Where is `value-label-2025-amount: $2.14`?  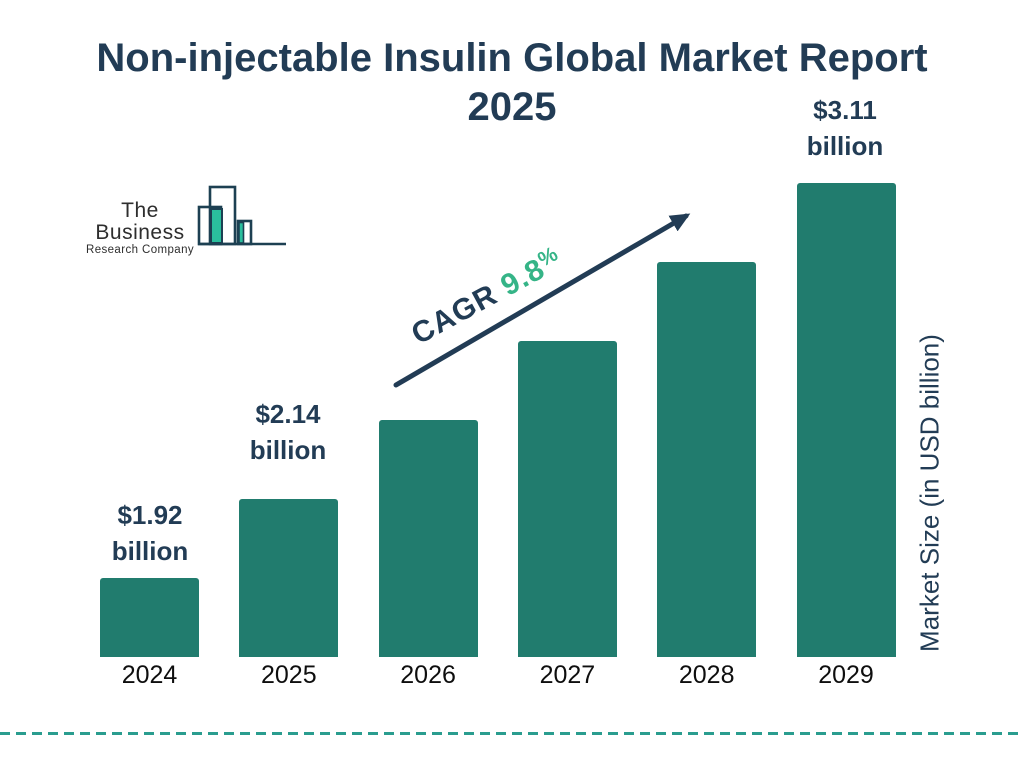
value-label-2025-amount: $2.14 is located at coordinates (288, 414).